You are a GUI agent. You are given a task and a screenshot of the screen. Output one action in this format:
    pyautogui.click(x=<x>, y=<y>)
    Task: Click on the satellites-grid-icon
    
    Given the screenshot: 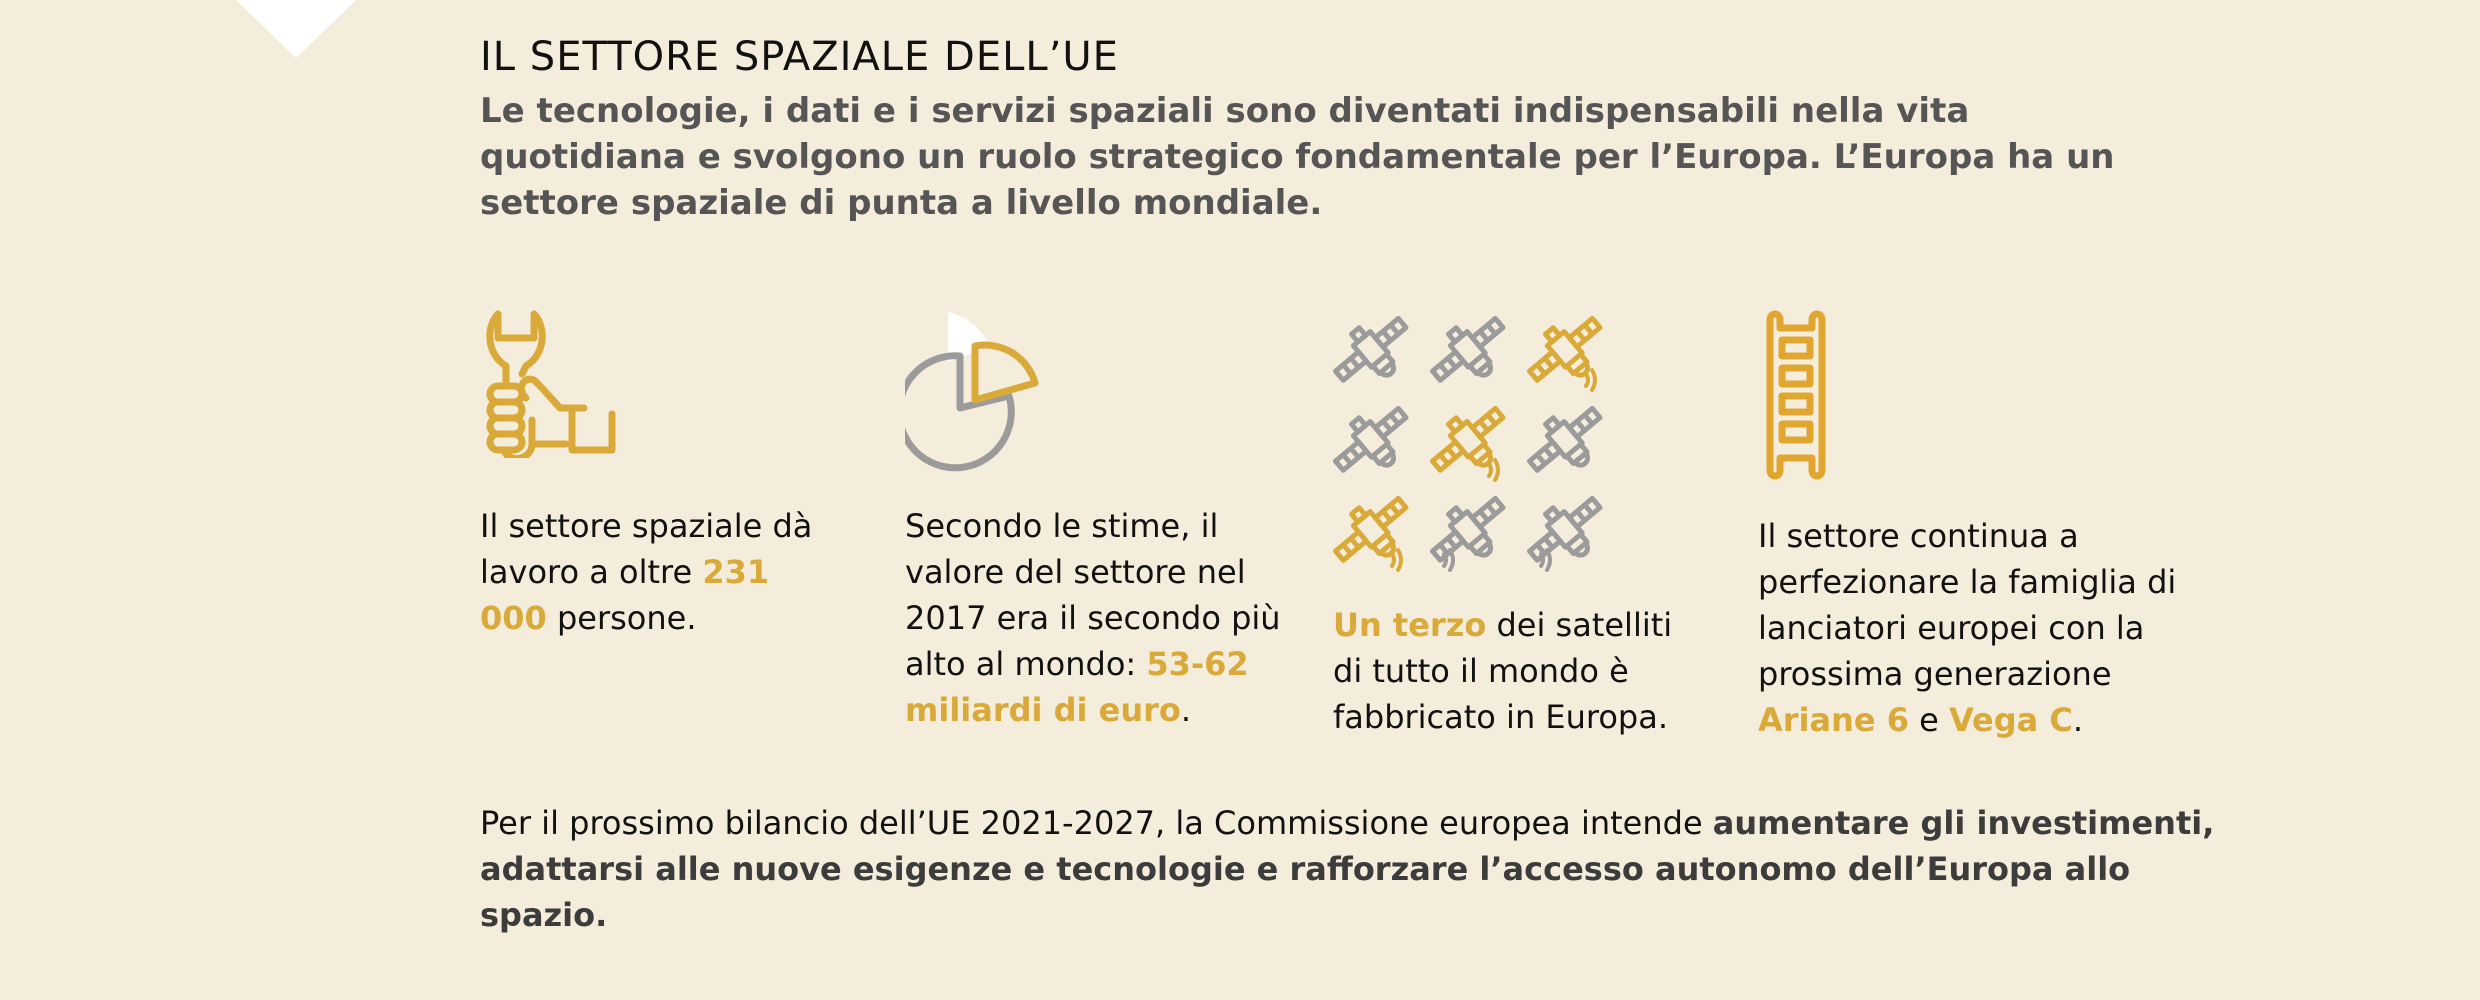 What is the action you would take?
    pyautogui.click(x=1472, y=437)
    